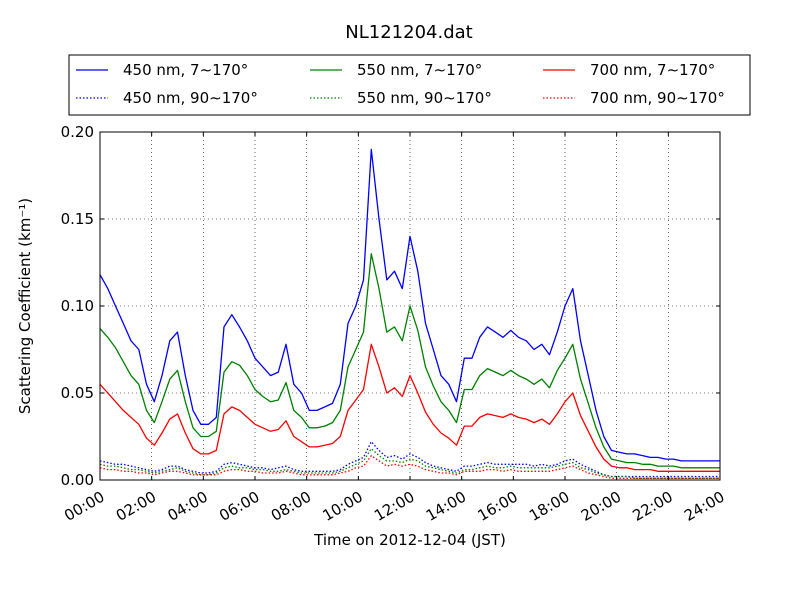 The image size is (800, 600). Describe the element at coordinates (652, 506) in the screenshot. I see `x-tick-label: 22:00` at that location.